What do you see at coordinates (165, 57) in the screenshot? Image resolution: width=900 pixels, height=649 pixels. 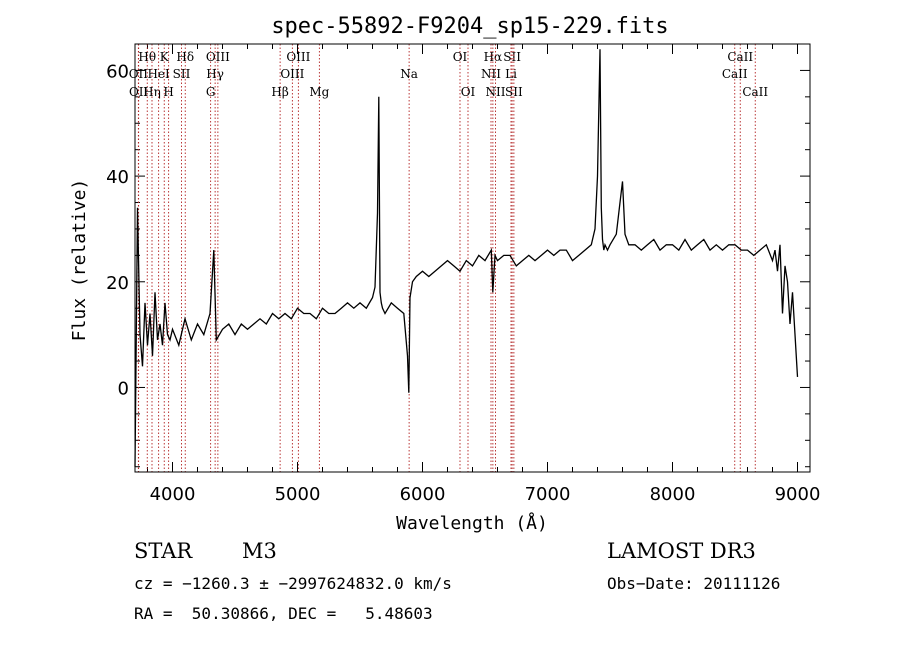 I see `line-marker-label: K` at bounding box center [165, 57].